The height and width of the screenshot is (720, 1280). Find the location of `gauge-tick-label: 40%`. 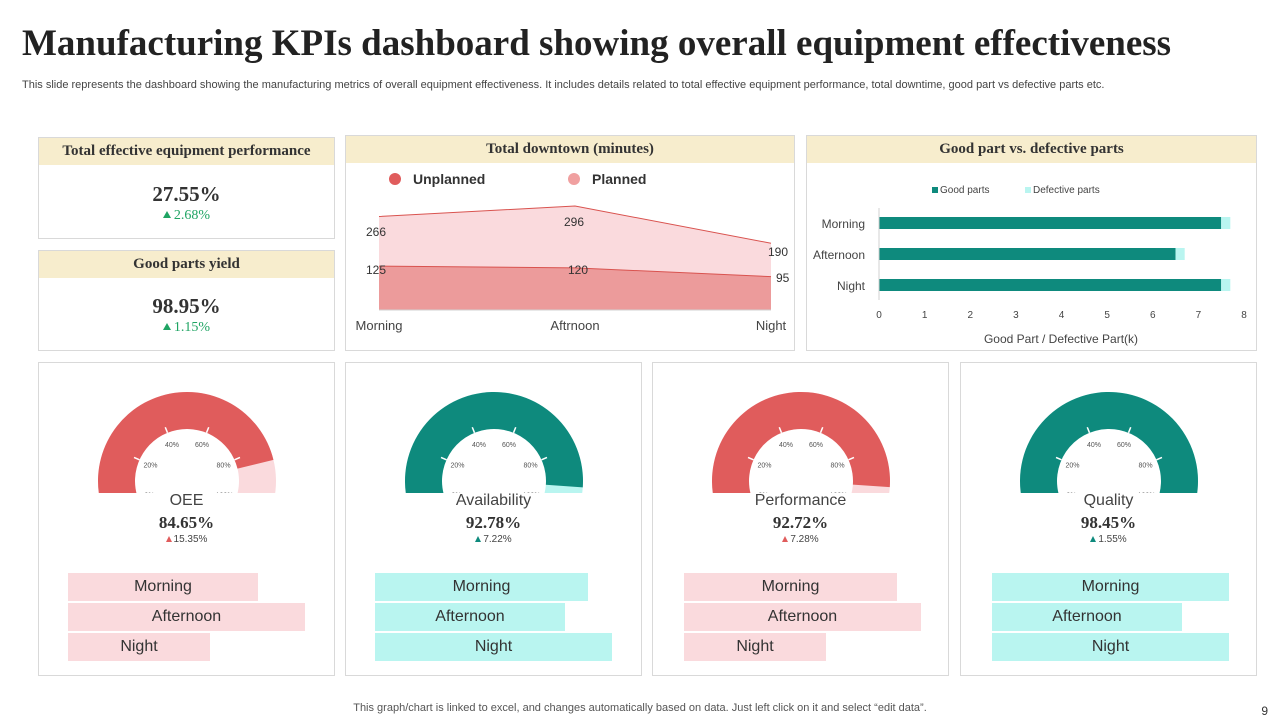

gauge-tick-label: 40% is located at coordinates (786, 445).